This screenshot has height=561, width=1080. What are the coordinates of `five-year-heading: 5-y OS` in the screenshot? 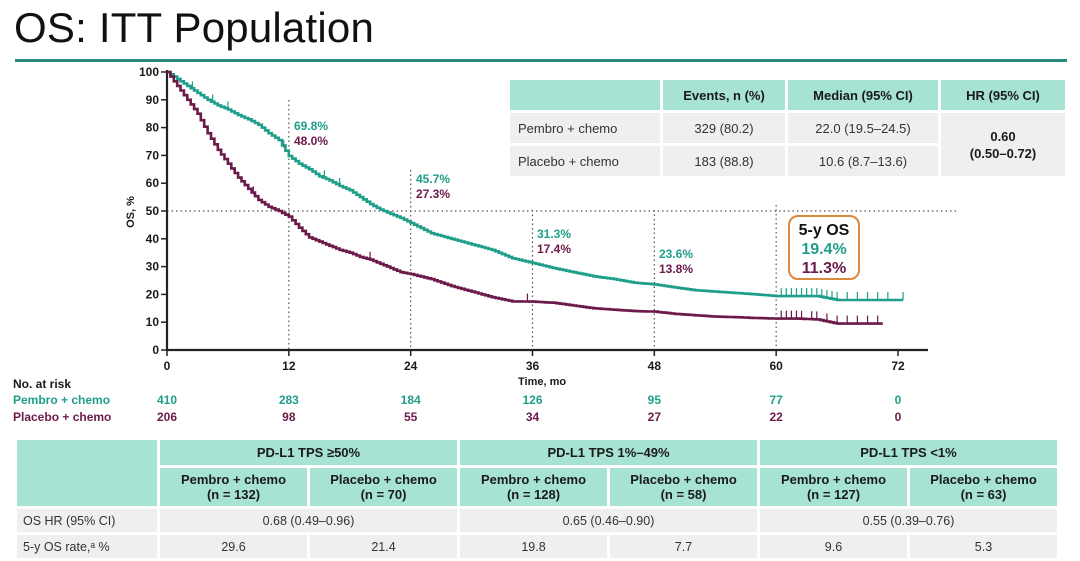 It's located at (824, 230).